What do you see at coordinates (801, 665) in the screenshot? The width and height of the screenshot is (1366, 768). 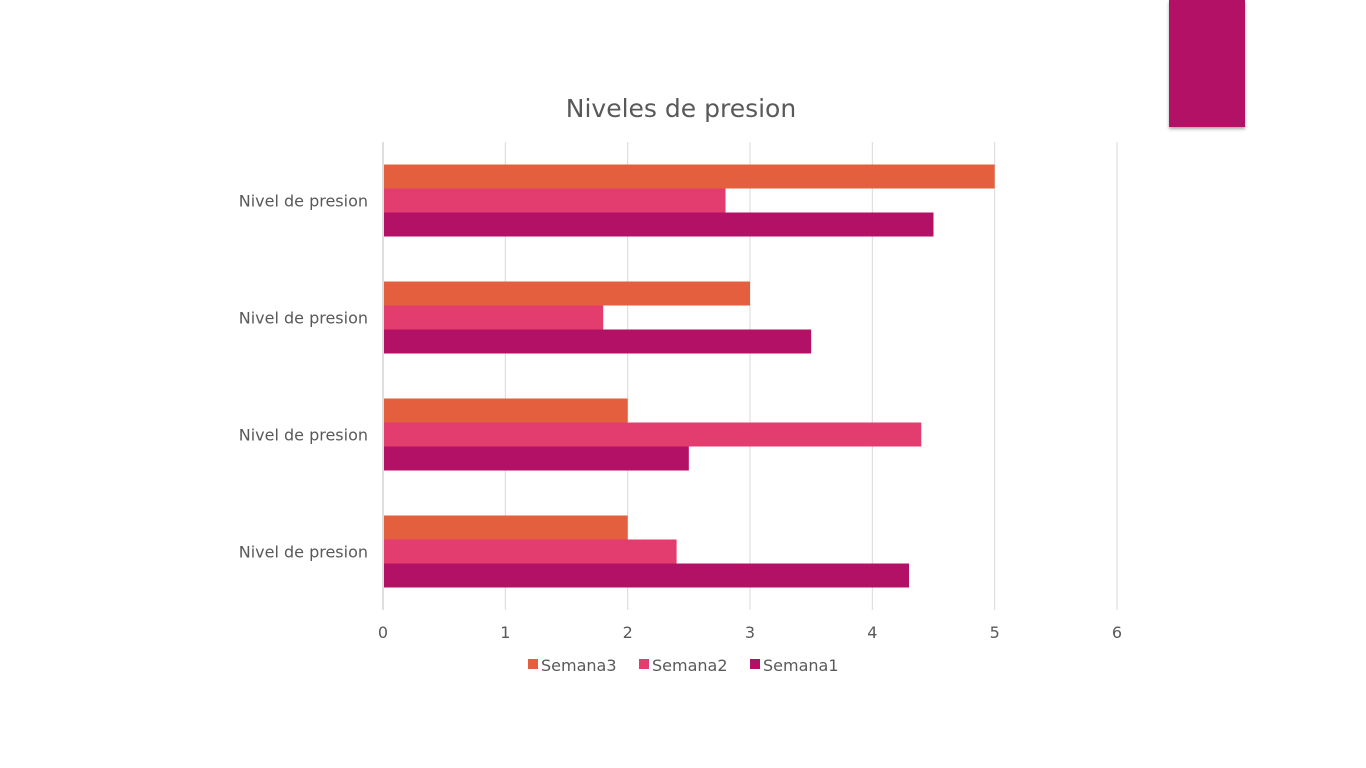 I see `legend-label-semana1: Semana1` at bounding box center [801, 665].